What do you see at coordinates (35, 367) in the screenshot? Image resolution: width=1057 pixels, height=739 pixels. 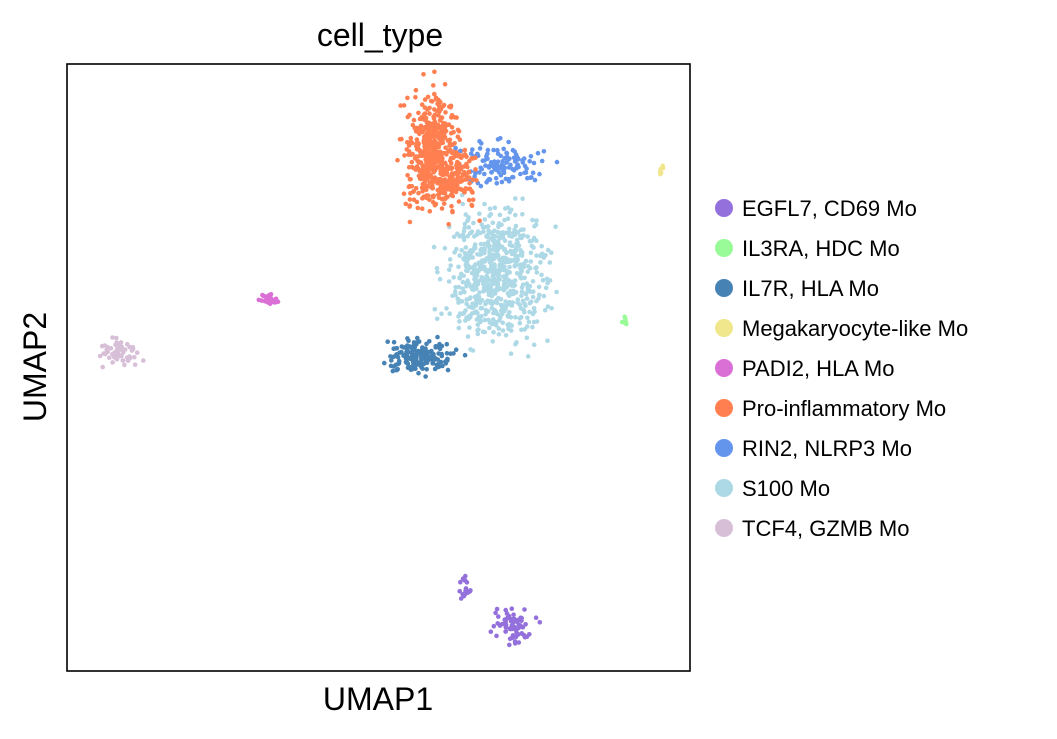 I see `y-axis-label: UMAP2` at bounding box center [35, 367].